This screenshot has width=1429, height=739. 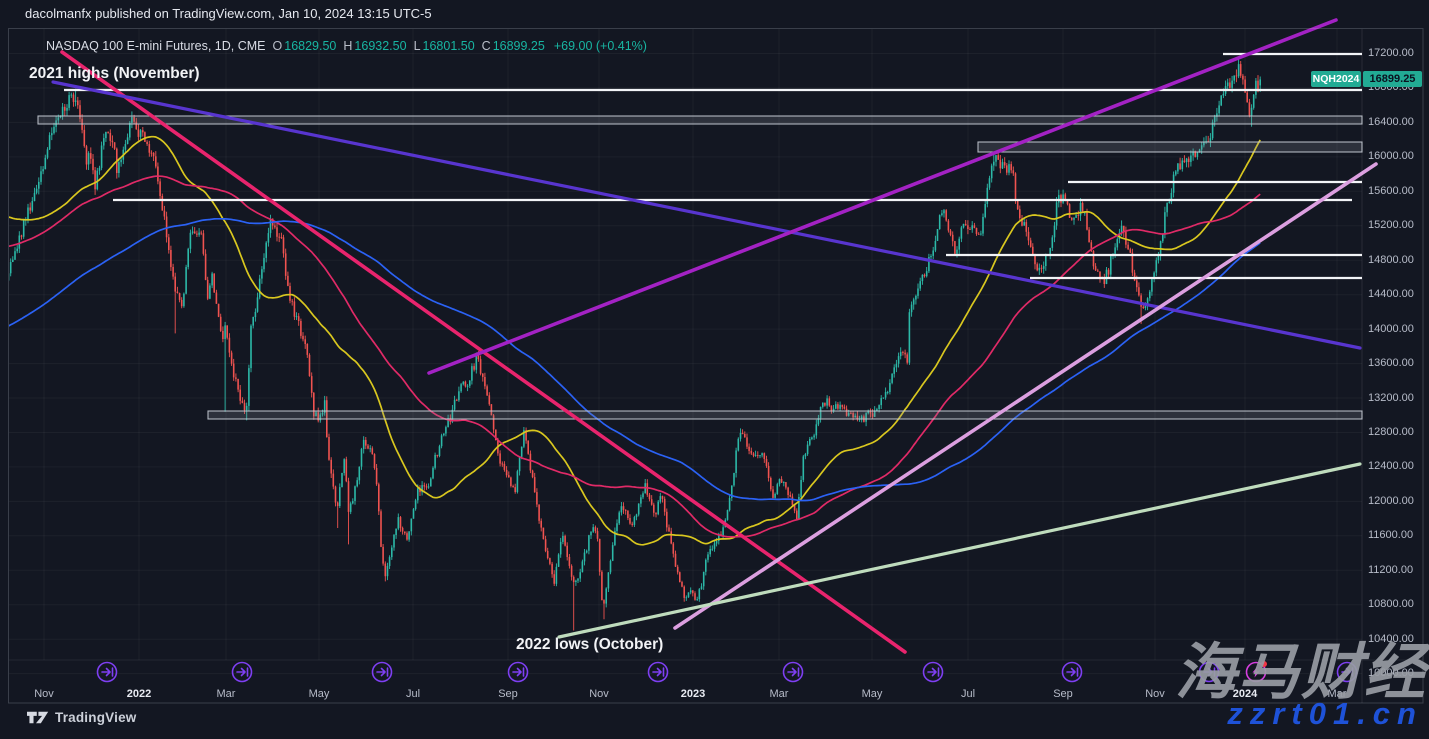 I want to click on tradingview-logo-icon, so click(x=38, y=717).